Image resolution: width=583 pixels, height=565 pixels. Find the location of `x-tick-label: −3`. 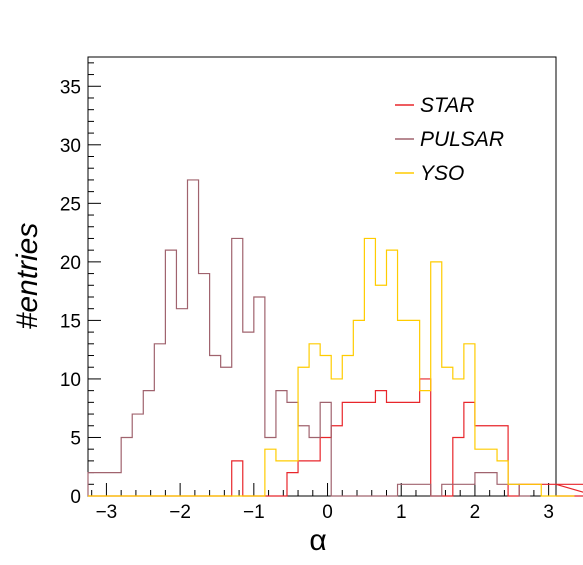

x-tick-label: −3 is located at coordinates (107, 512).